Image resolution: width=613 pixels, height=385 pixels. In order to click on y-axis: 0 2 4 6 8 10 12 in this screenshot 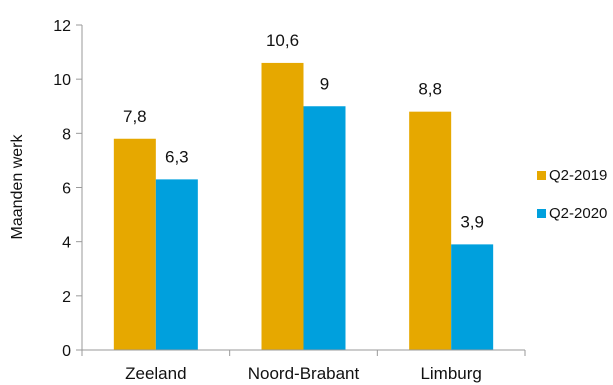, I will do `click(68, 189)`.